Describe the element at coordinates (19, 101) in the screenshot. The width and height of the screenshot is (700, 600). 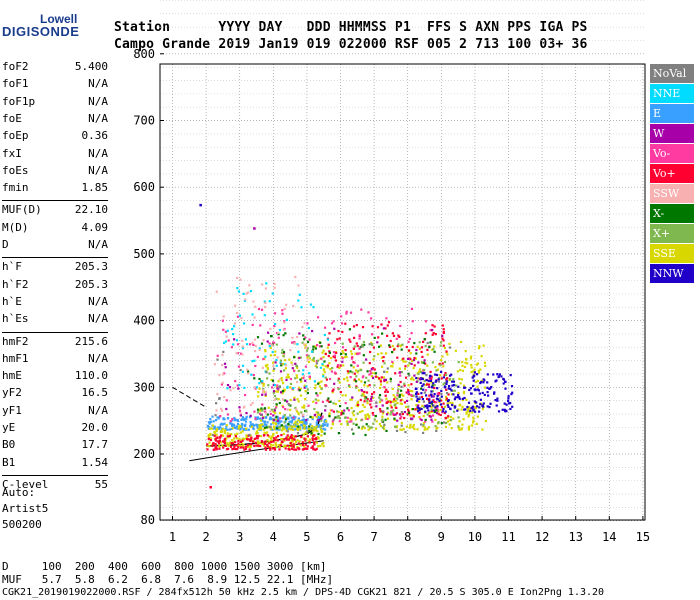
I see `param-key: foF1p` at that location.